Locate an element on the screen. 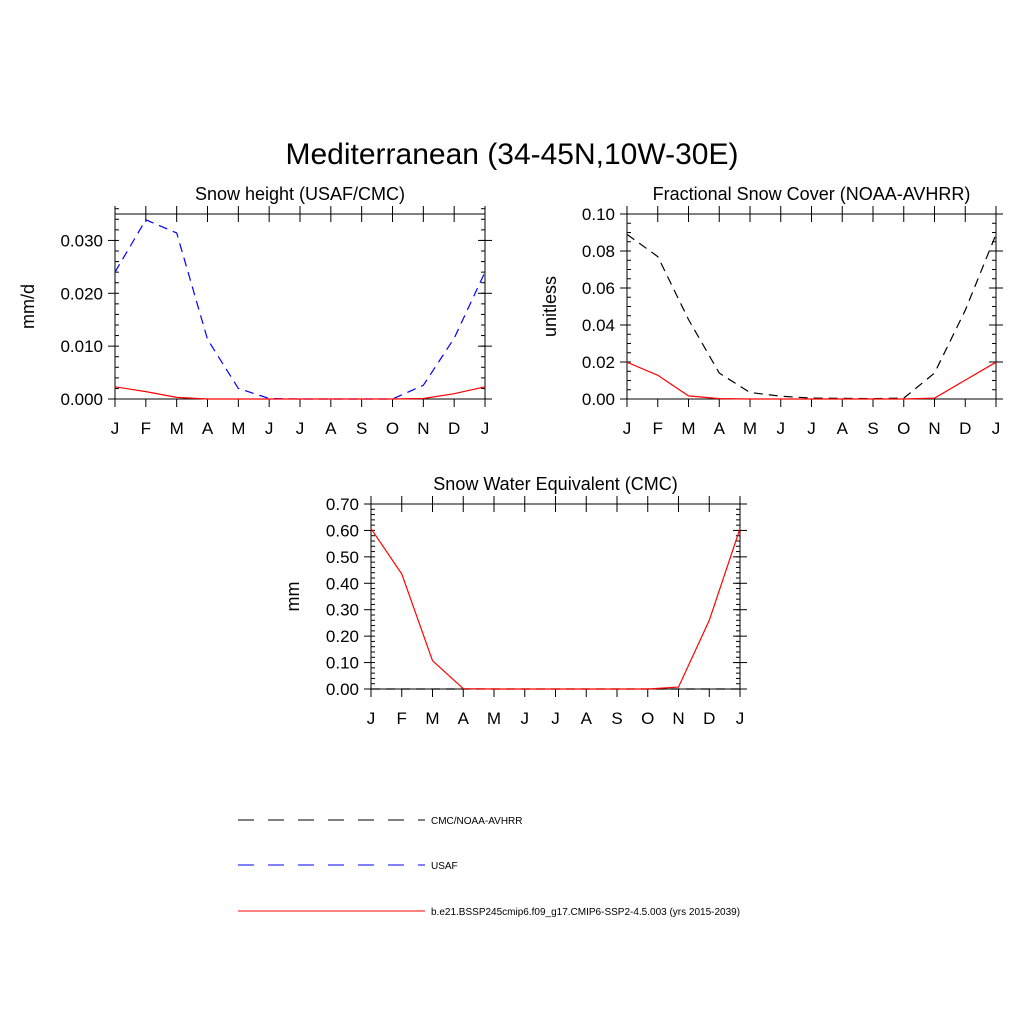  y-tick-label: 0.50 is located at coordinates (342, 557).